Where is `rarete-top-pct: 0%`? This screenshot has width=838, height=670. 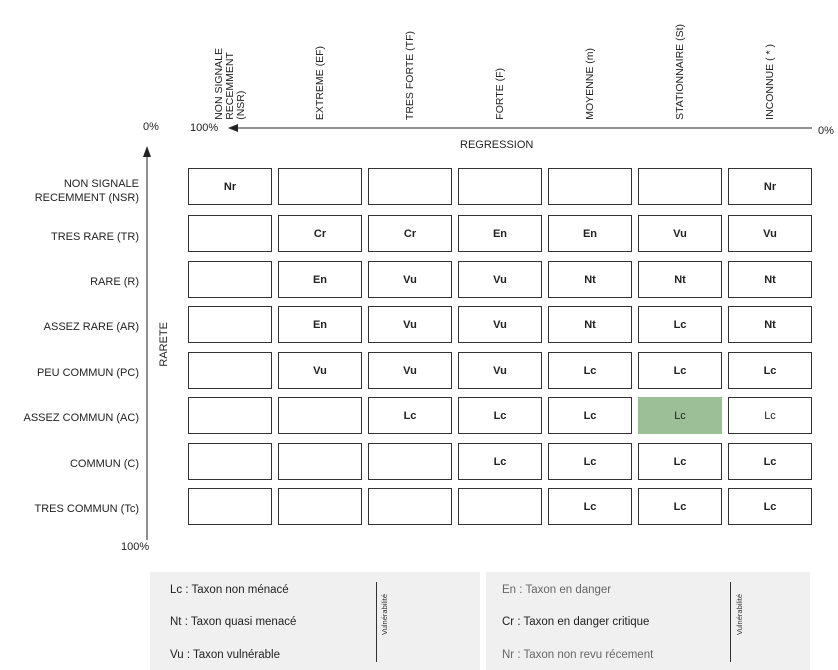
rarete-top-pct: 0% is located at coordinates (151, 127).